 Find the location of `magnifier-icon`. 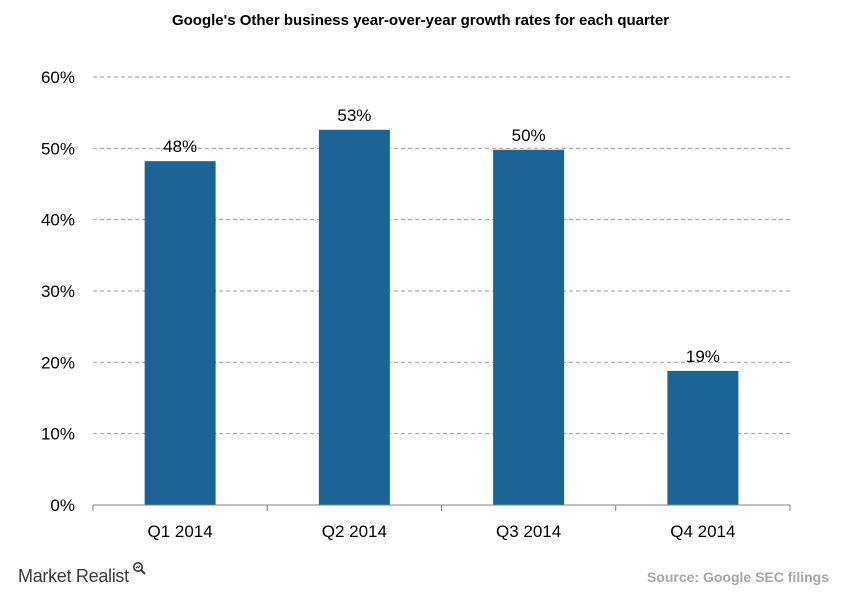

magnifier-icon is located at coordinates (139, 568).